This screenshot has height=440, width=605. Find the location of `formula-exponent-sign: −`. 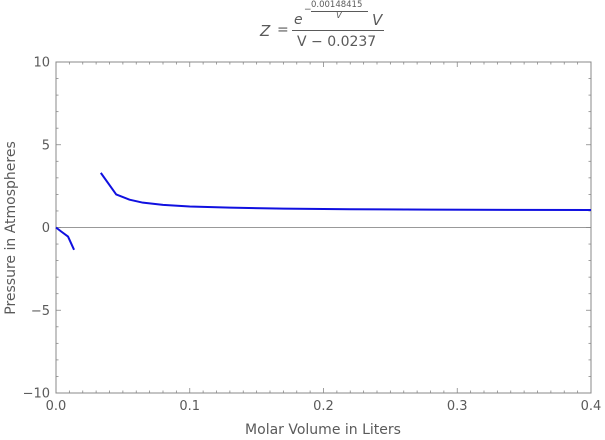

formula-exponent-sign: − is located at coordinates (308, 10).